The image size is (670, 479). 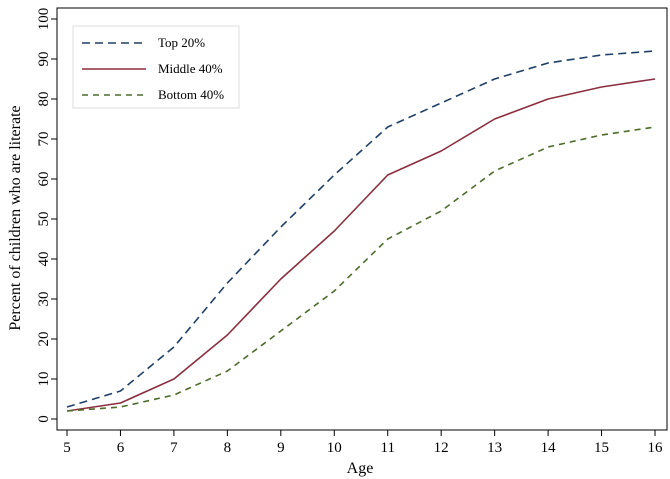 What do you see at coordinates (44, 339) in the screenshot?
I see `y-tick-label: 20` at bounding box center [44, 339].